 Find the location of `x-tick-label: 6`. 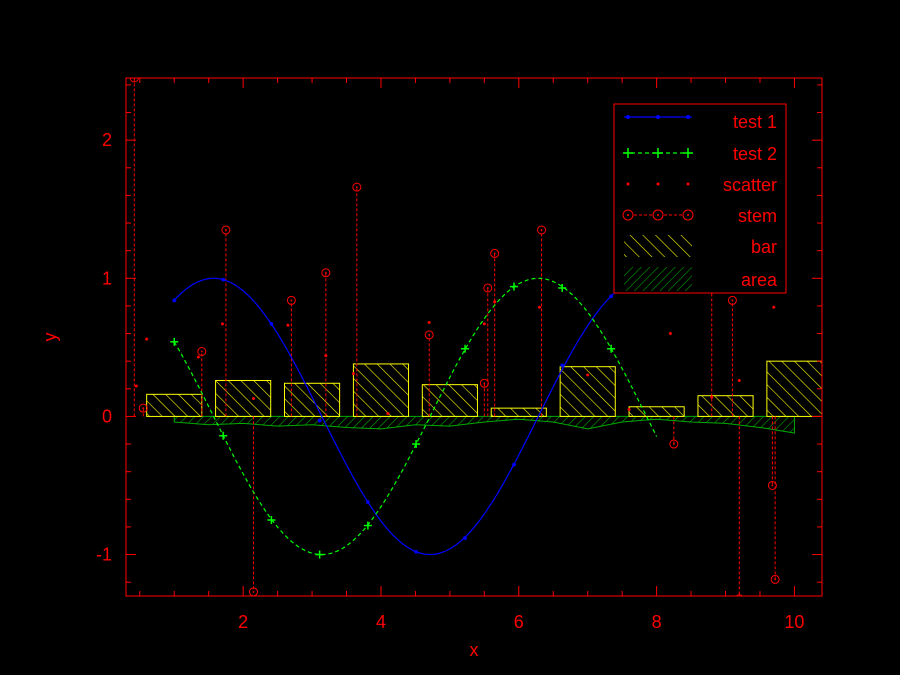

x-tick-label: 6 is located at coordinates (519, 622).